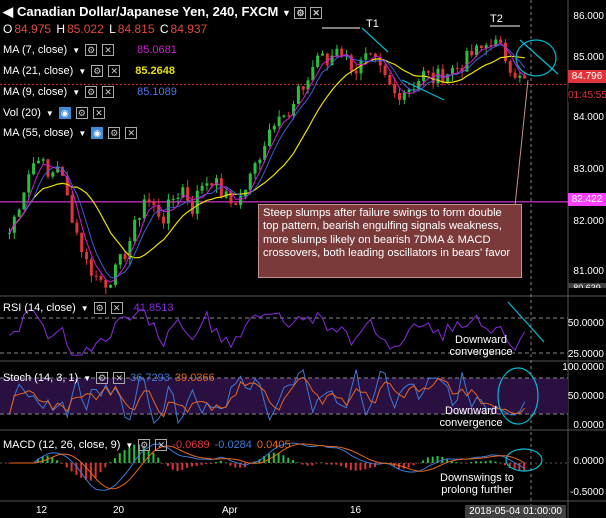  What do you see at coordinates (524, 460) in the screenshot?
I see `macd-highlight` at bounding box center [524, 460].